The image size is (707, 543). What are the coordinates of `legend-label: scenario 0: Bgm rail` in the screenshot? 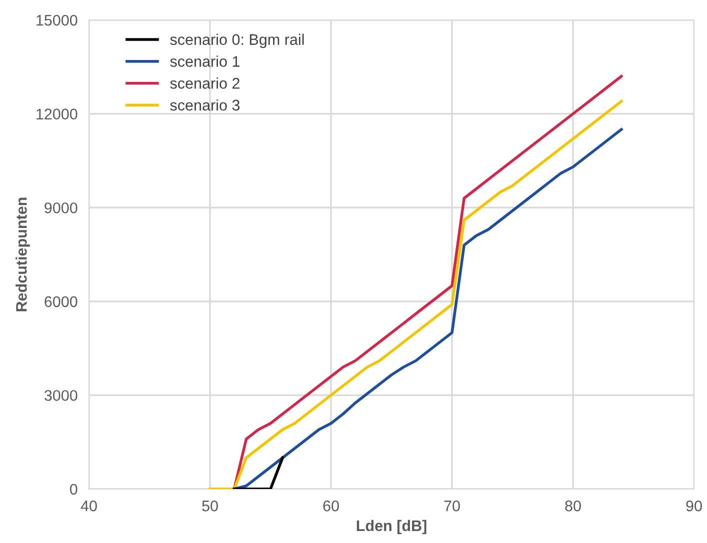 It's located at (237, 41).